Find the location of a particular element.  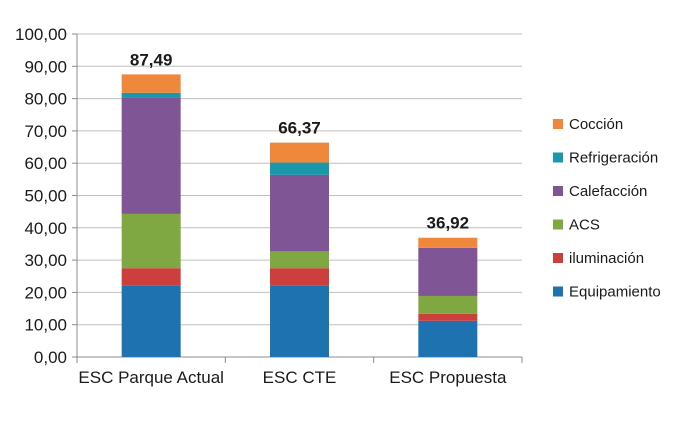

total-label: 87,49 is located at coordinates (151, 59).